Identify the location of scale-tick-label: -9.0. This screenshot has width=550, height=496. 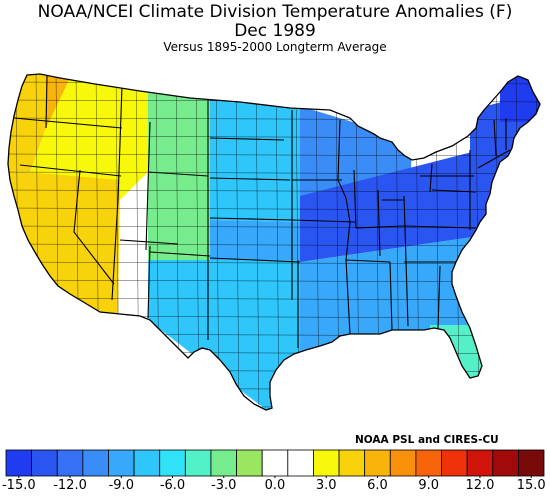
(121, 485).